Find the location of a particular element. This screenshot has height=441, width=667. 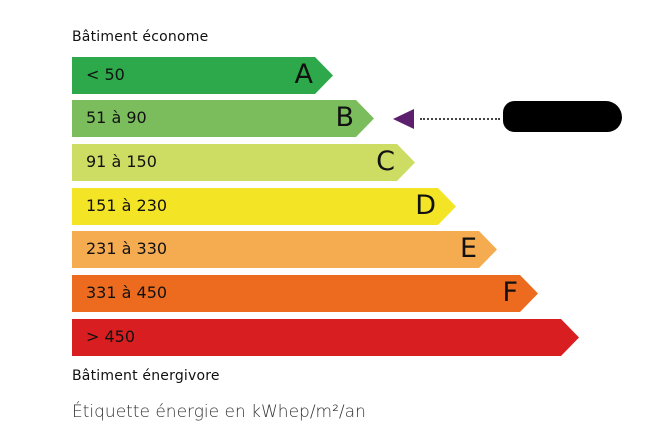

footer-caption: Étiquette énergie en kWhep/m²/an is located at coordinates (219, 412).